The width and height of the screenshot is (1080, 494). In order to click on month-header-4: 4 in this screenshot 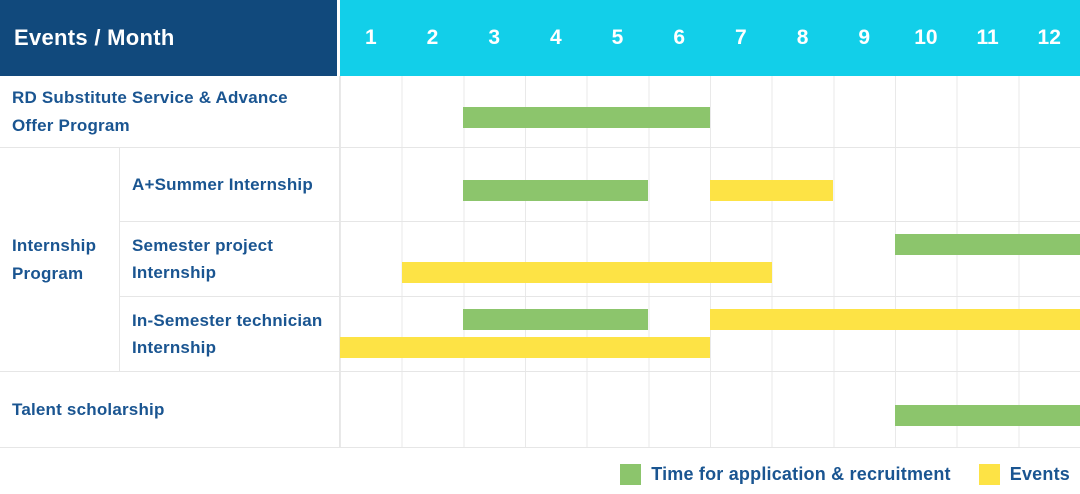, I will do `click(556, 37)`.